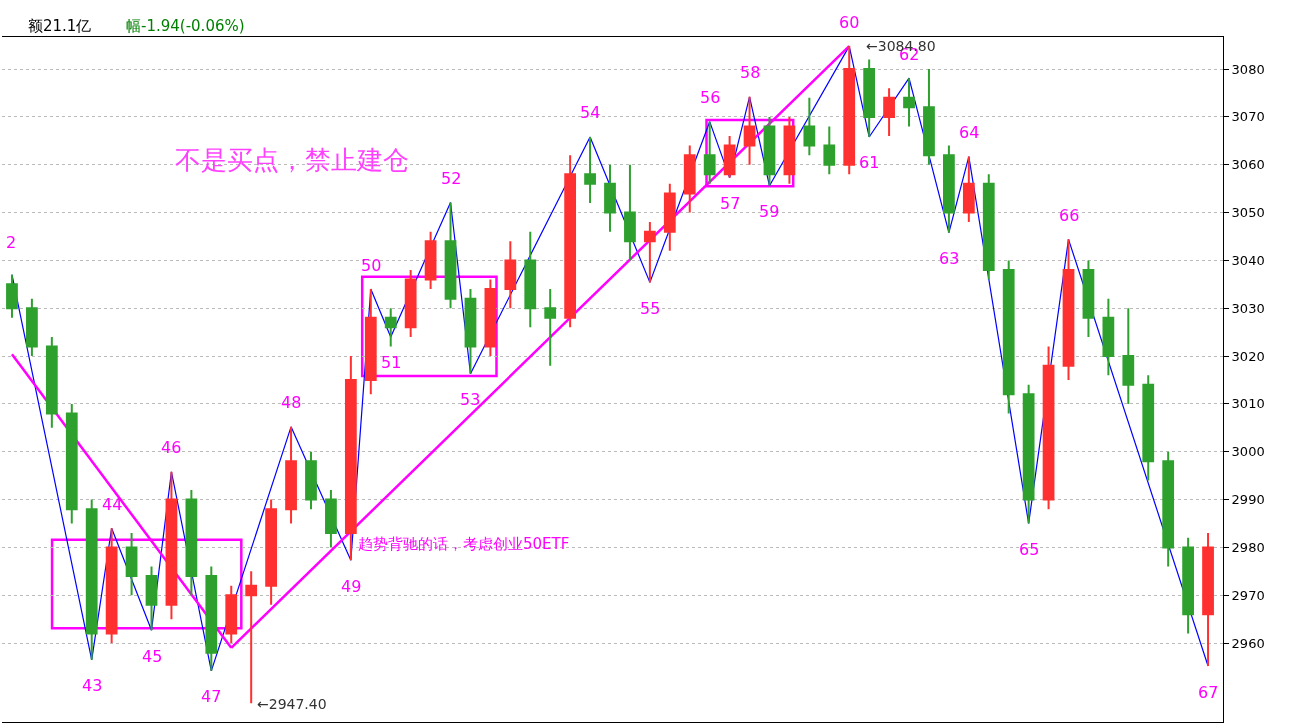  What do you see at coordinates (470, 399) in the screenshot?
I see `annotation: 53` at bounding box center [470, 399].